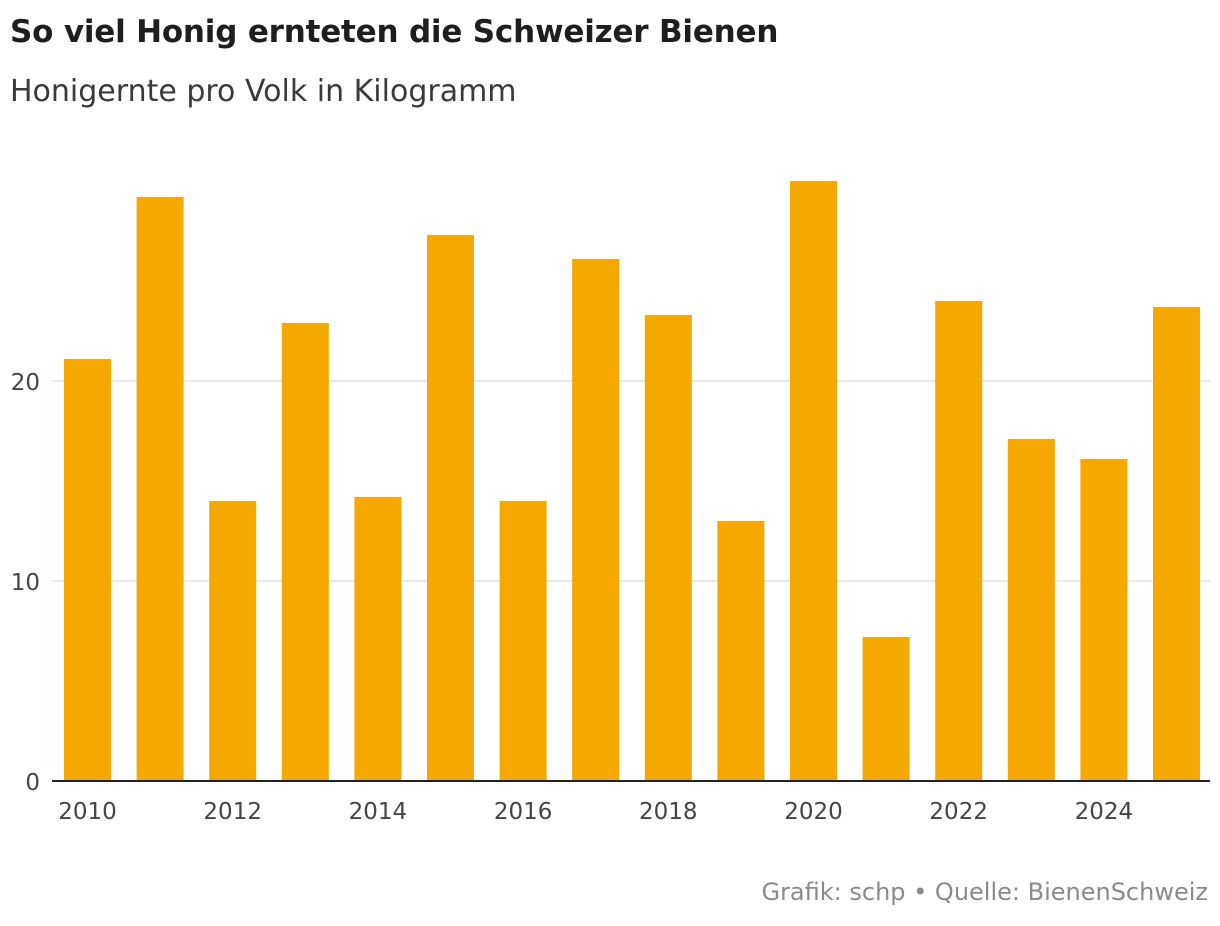  What do you see at coordinates (984, 892) in the screenshot?
I see `source-credit: Grafik: schp • Quelle: BienenSchweiz` at bounding box center [984, 892].